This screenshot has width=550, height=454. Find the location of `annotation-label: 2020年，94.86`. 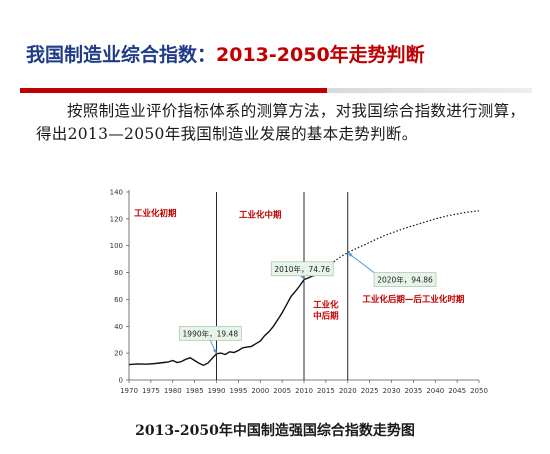

annotation-label: 2020年，94.86 is located at coordinates (405, 280).